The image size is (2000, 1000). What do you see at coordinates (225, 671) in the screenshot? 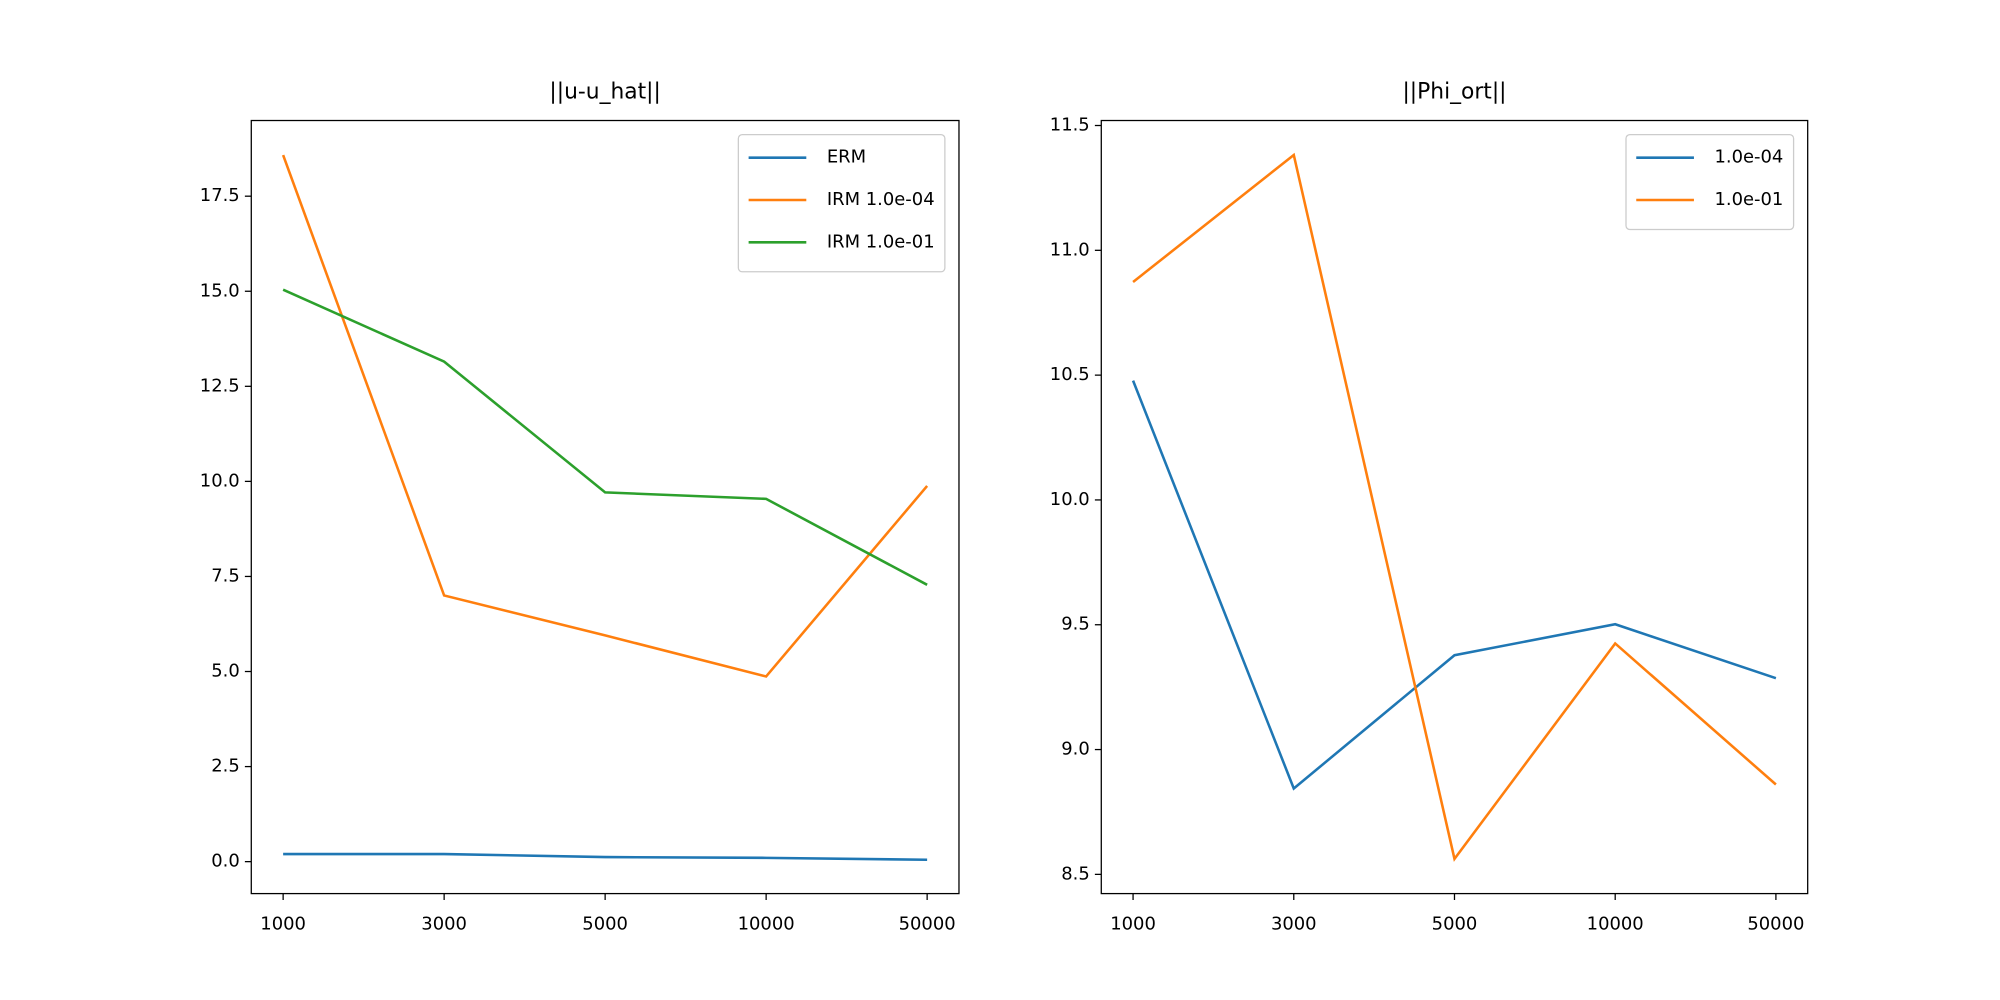
I see `y-tick-label: 5.0` at bounding box center [225, 671].